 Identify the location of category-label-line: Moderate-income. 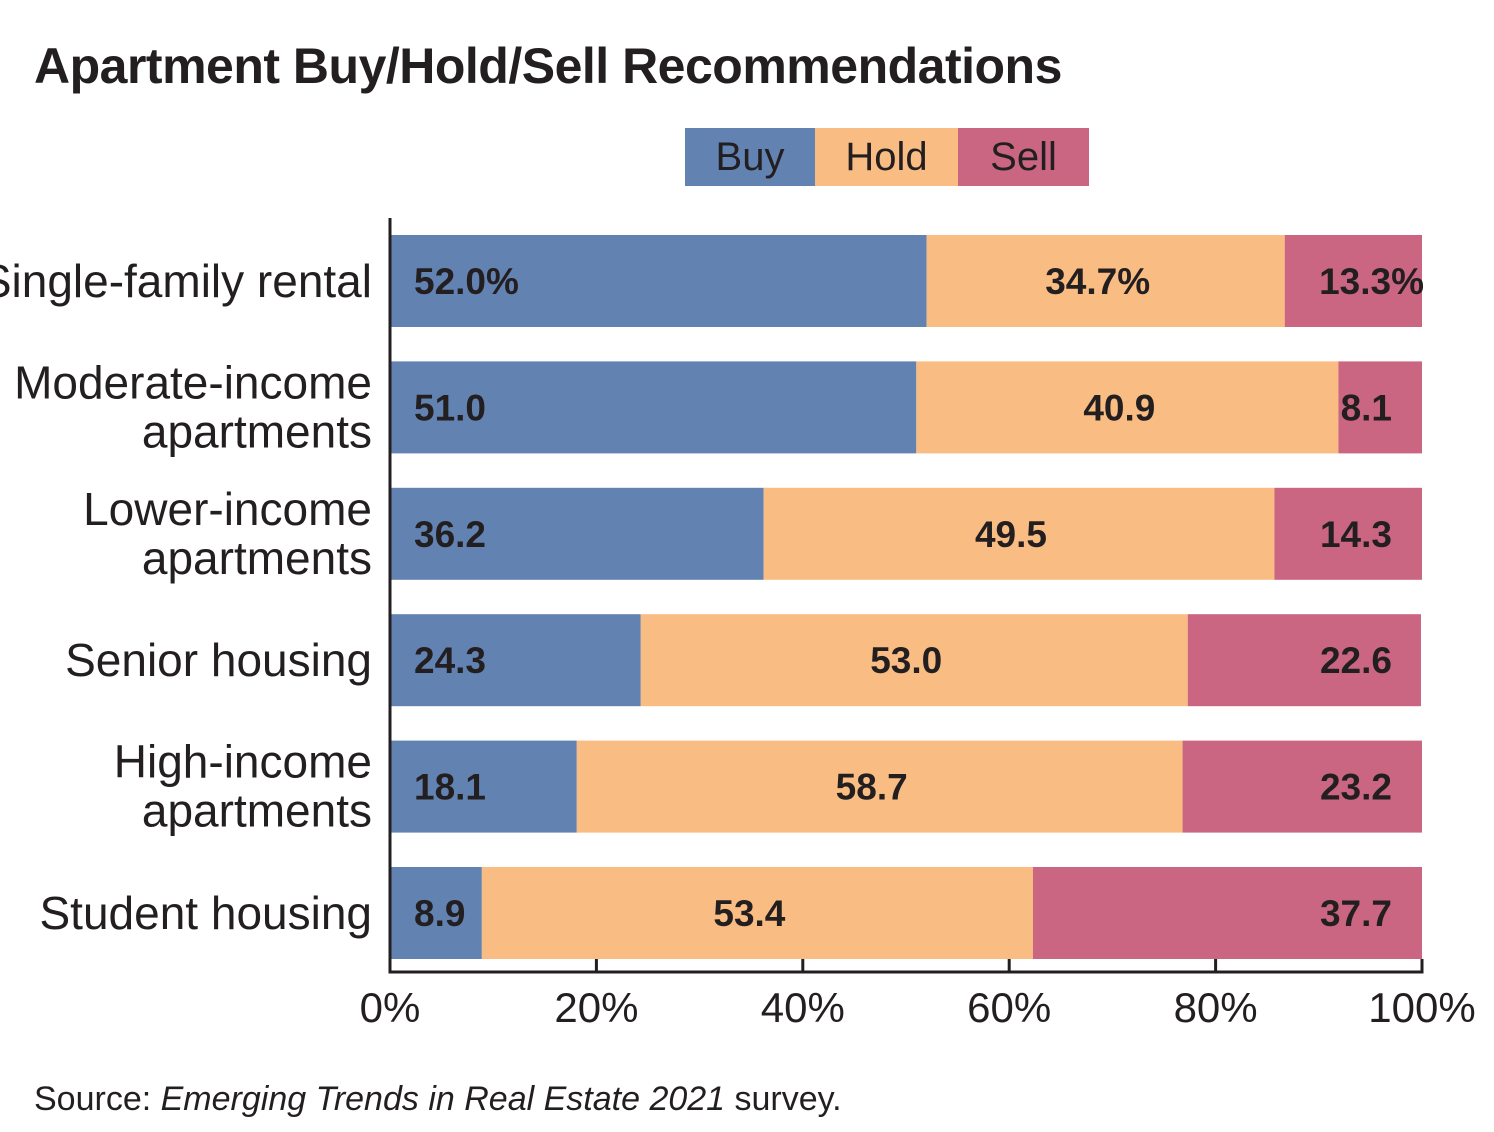
(193, 382).